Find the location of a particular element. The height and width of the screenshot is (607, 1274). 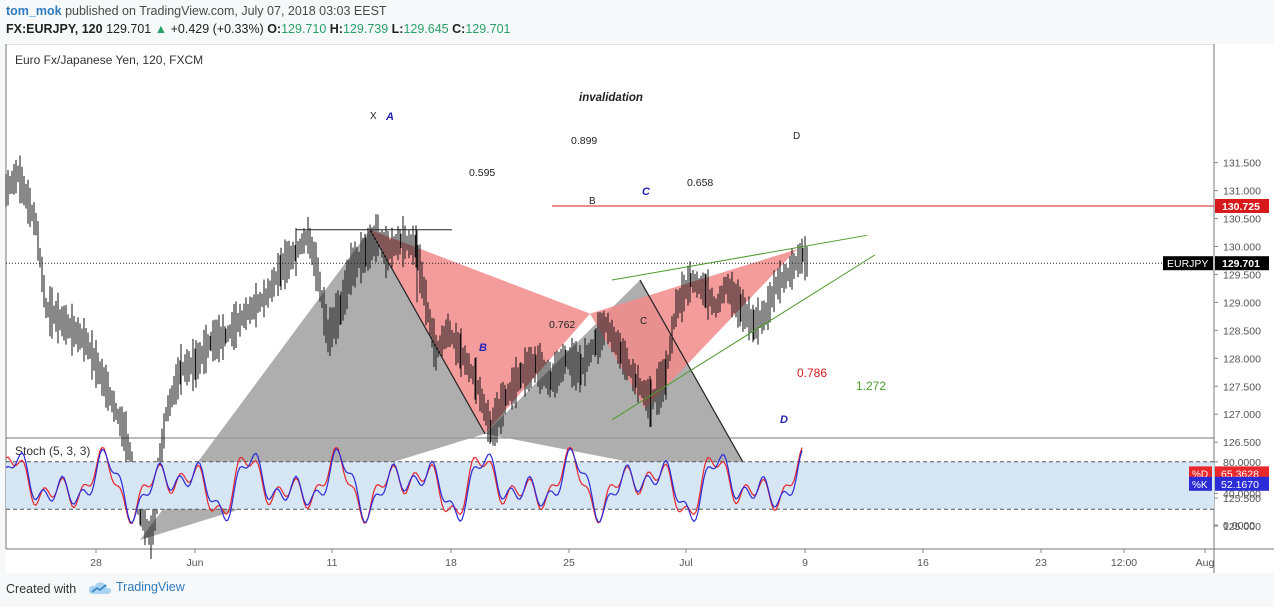

ratio-0899-label: 0.899 is located at coordinates (584, 141).